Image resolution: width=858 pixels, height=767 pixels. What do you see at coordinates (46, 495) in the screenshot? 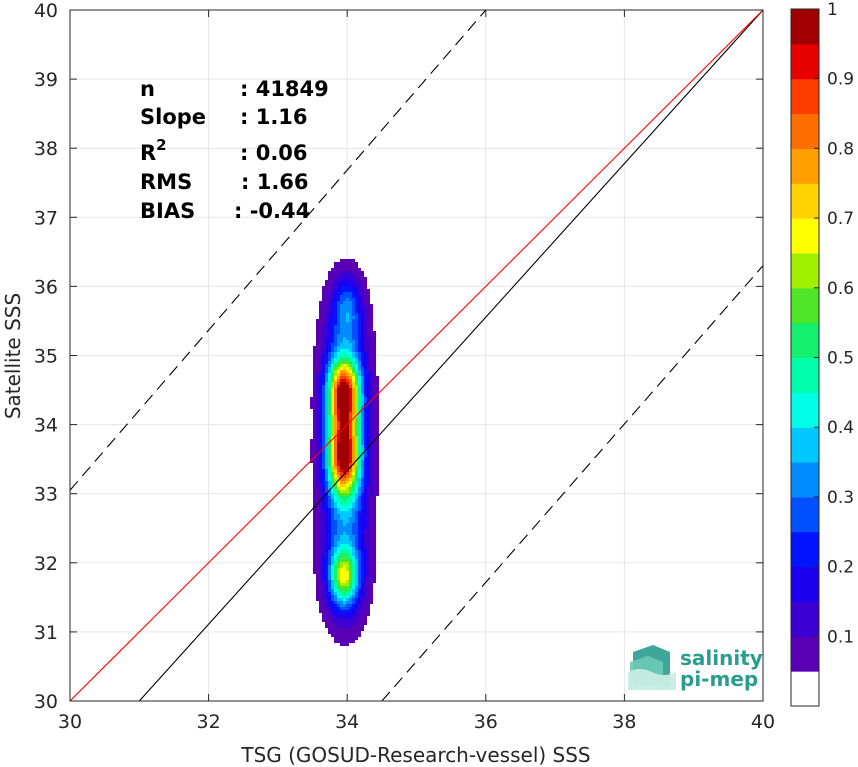
I see `y-tick-label: 33` at bounding box center [46, 495].